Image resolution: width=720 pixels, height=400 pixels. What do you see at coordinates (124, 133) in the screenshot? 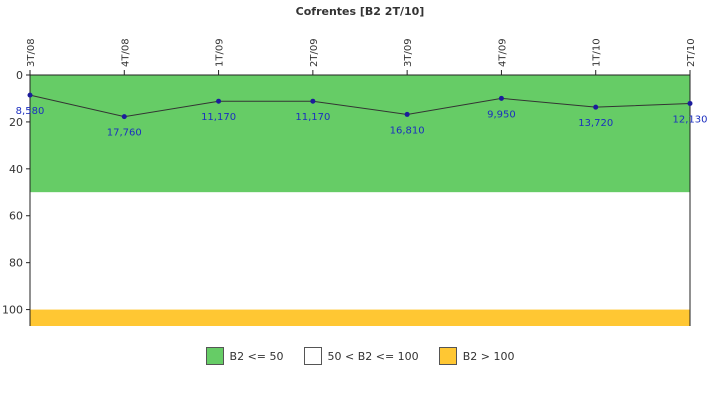
I see `data-label: 17,760` at bounding box center [124, 133].